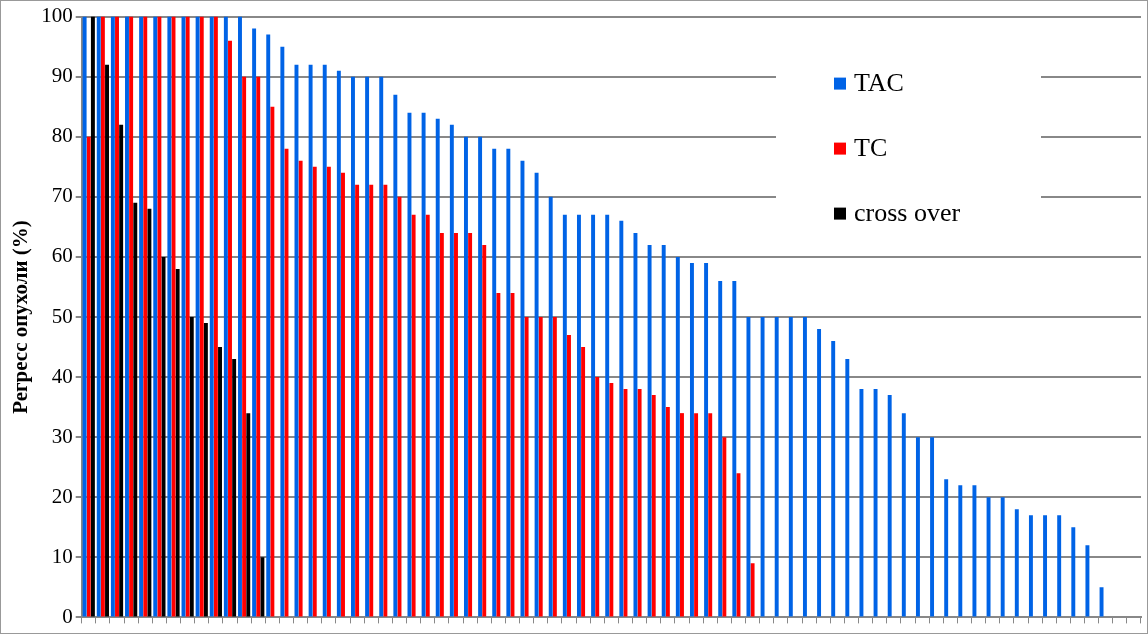 This screenshot has width=1148, height=634. Describe the element at coordinates (62, 495) in the screenshot. I see `y-tick-label: 20` at that location.